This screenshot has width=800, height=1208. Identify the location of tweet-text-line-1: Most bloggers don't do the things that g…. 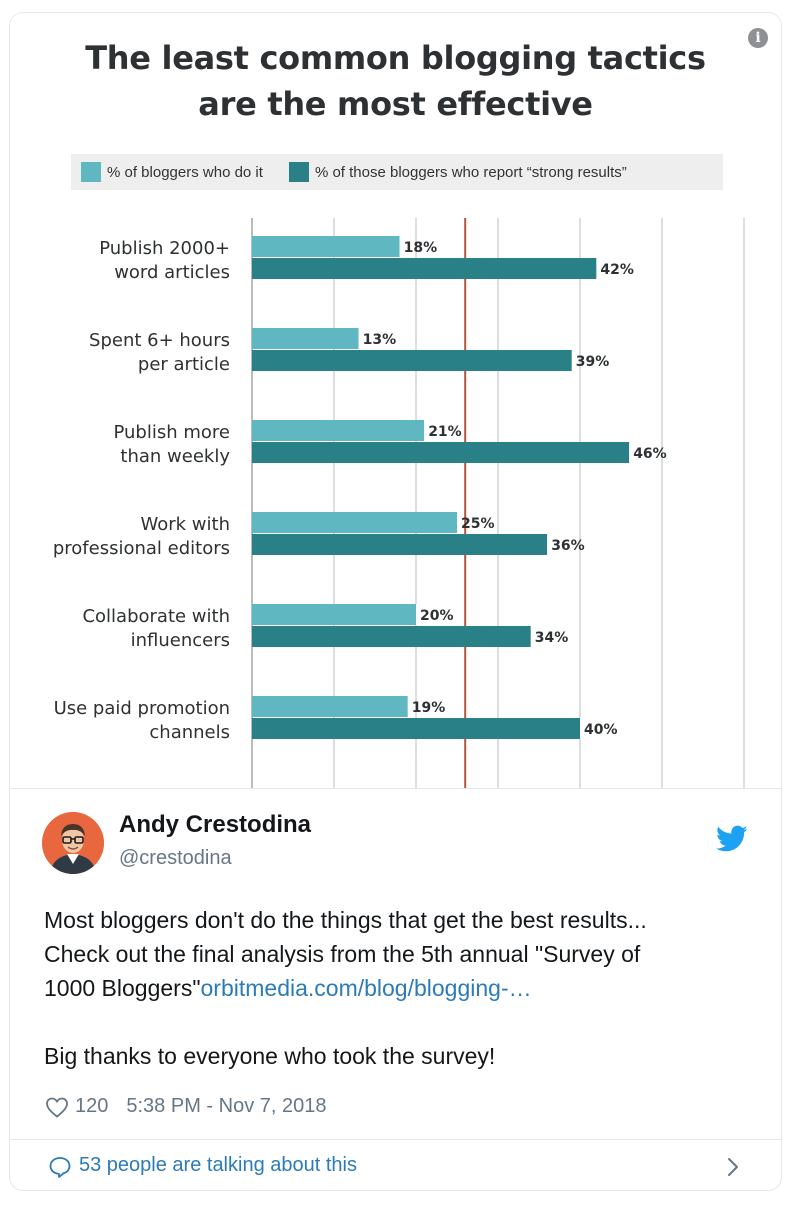
(345, 920).